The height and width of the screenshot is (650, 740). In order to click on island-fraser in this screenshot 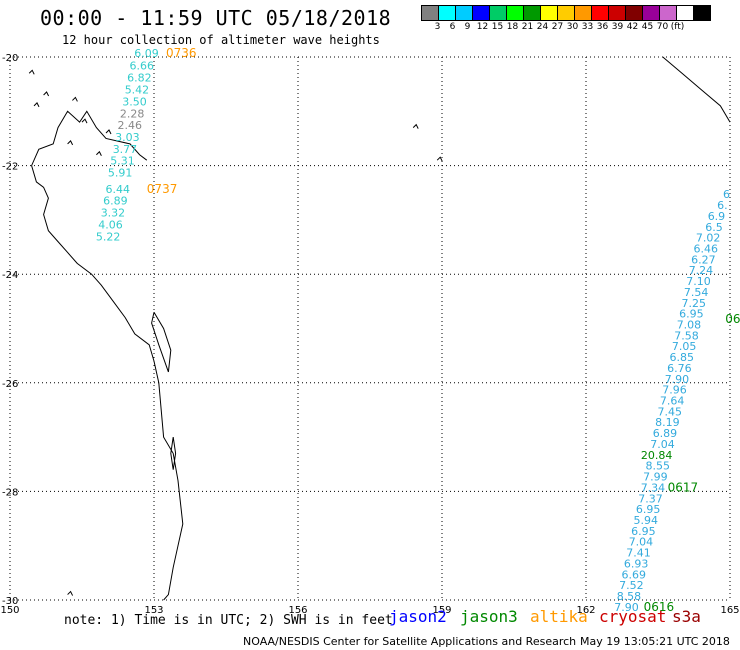, I will do `click(161, 342)`.